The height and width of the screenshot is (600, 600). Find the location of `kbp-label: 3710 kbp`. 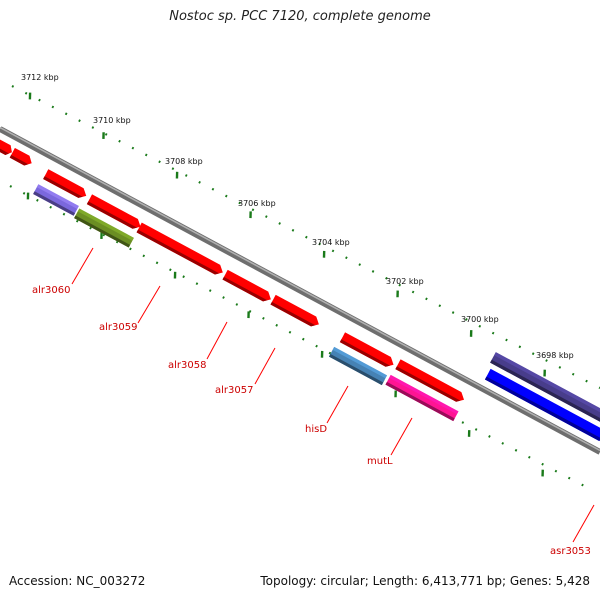

kbp-label: 3710 kbp is located at coordinates (112, 120).